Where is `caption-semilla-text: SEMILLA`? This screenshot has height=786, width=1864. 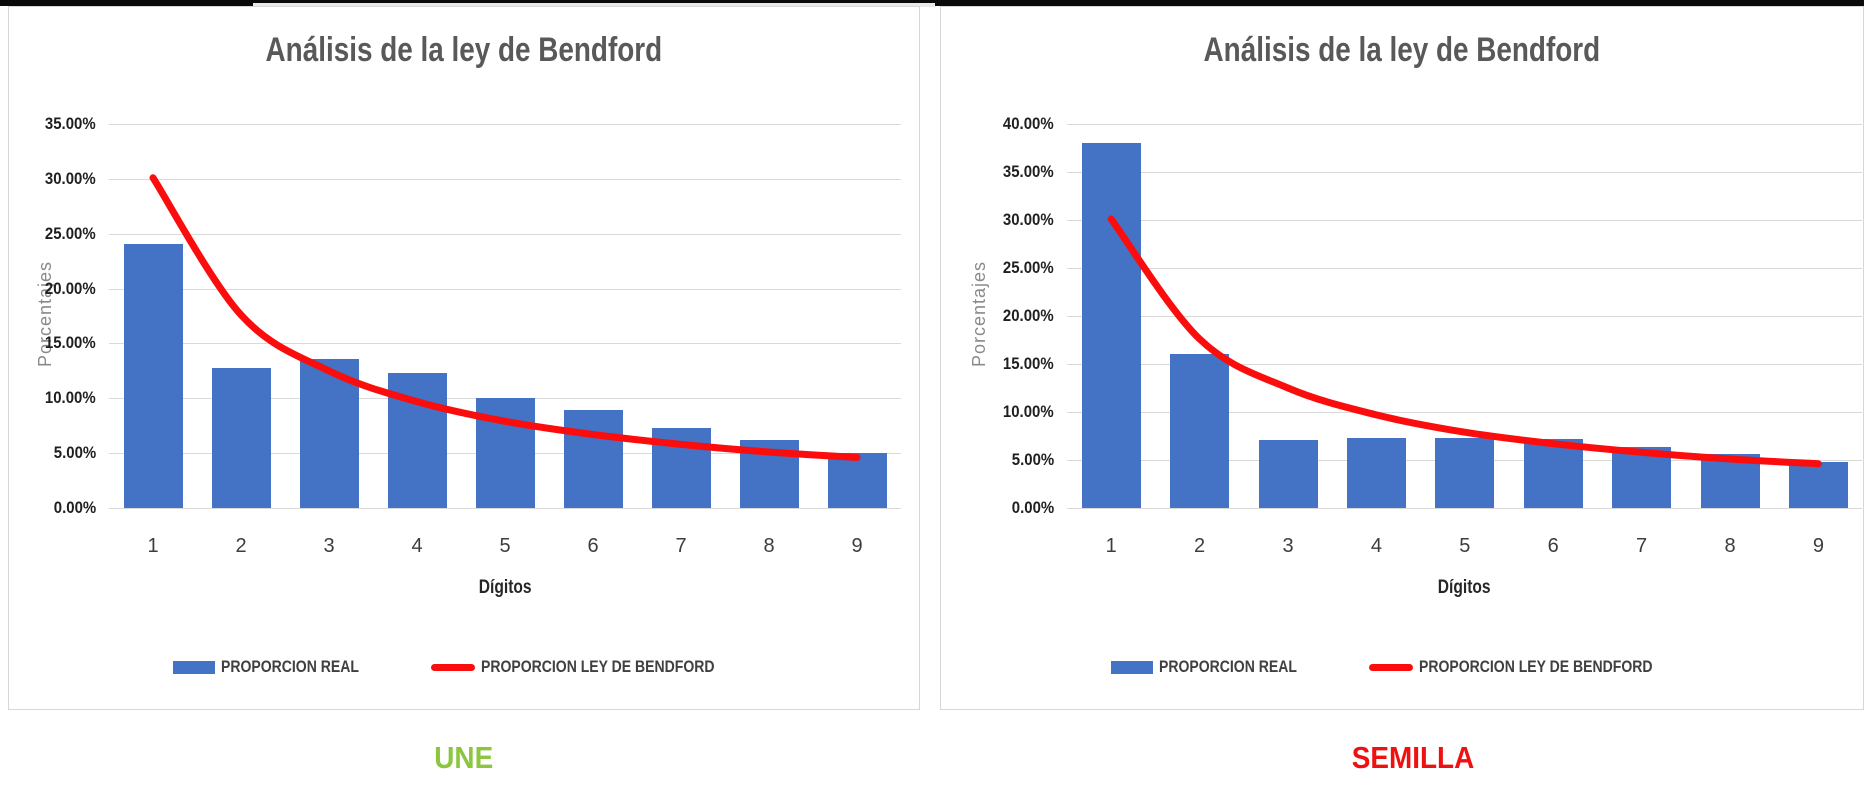
caption-semilla-text: SEMILLA is located at coordinates (1413, 757).